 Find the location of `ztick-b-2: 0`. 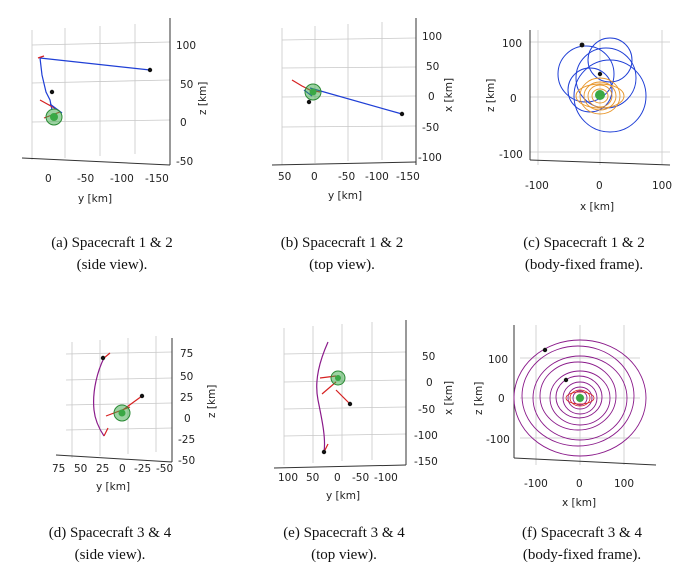

ztick-b-2: 0 is located at coordinates (431, 97).